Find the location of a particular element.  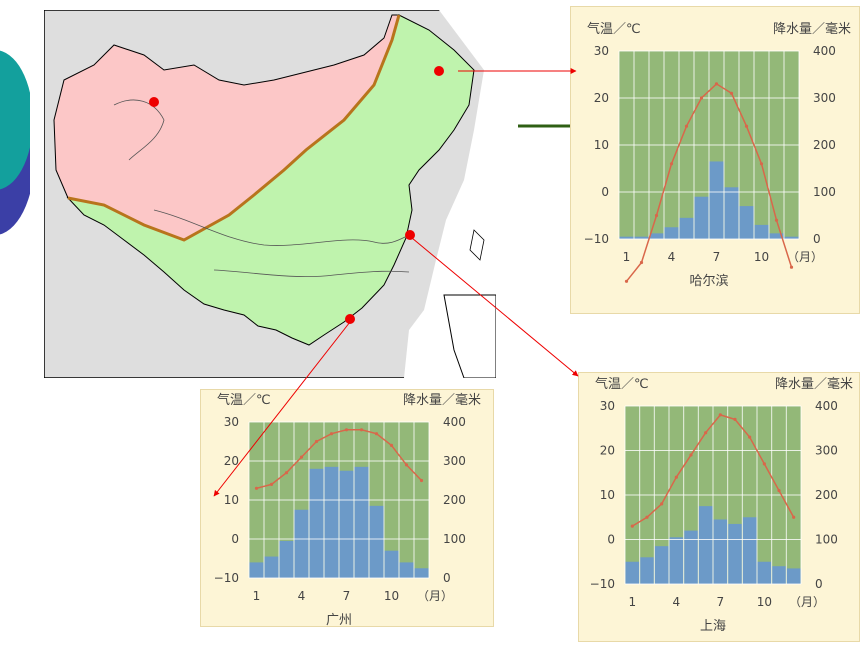

y-right-tick: 300 is located at coordinates (454, 461).